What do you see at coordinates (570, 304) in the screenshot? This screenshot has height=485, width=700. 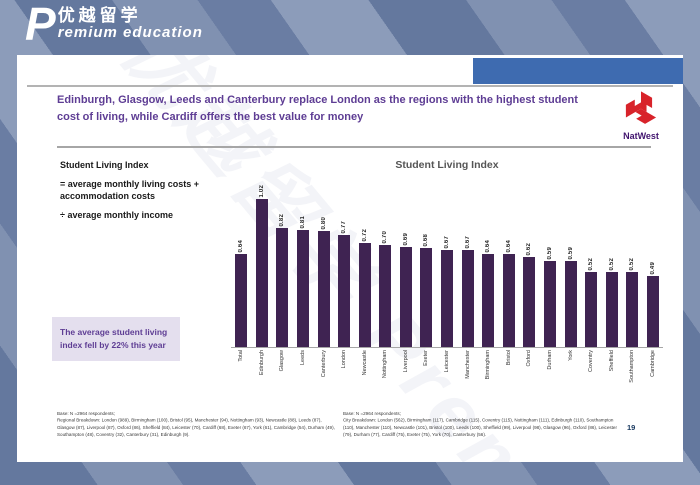 I see `bar-york` at bounding box center [570, 304].